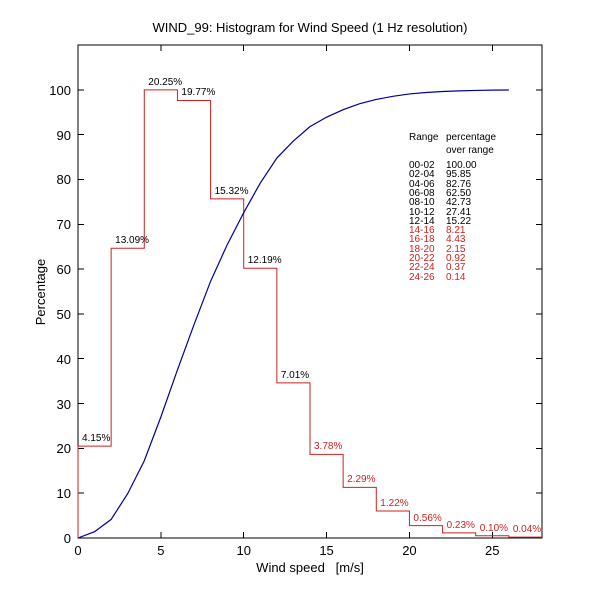 The image size is (600, 610). I want to click on table-cell-range: 18-20, so click(422, 249).